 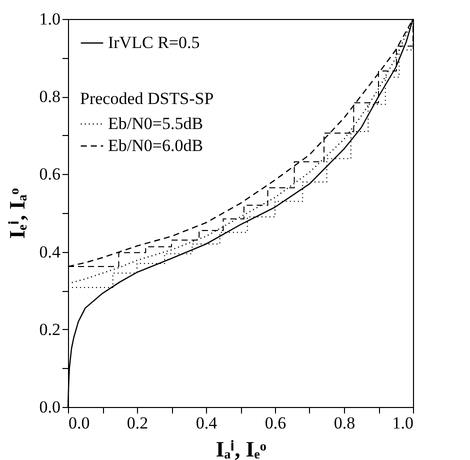 What do you see at coordinates (49, 407) in the screenshot?
I see `y-tick-label: 0.0` at bounding box center [49, 407].